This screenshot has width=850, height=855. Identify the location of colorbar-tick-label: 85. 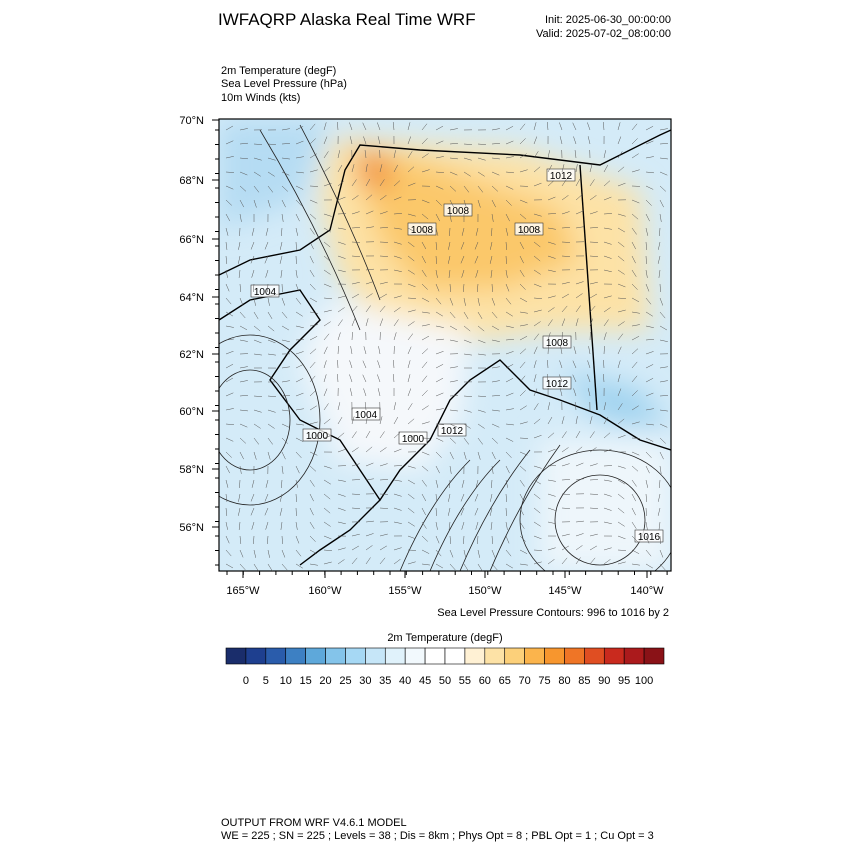
(584, 681).